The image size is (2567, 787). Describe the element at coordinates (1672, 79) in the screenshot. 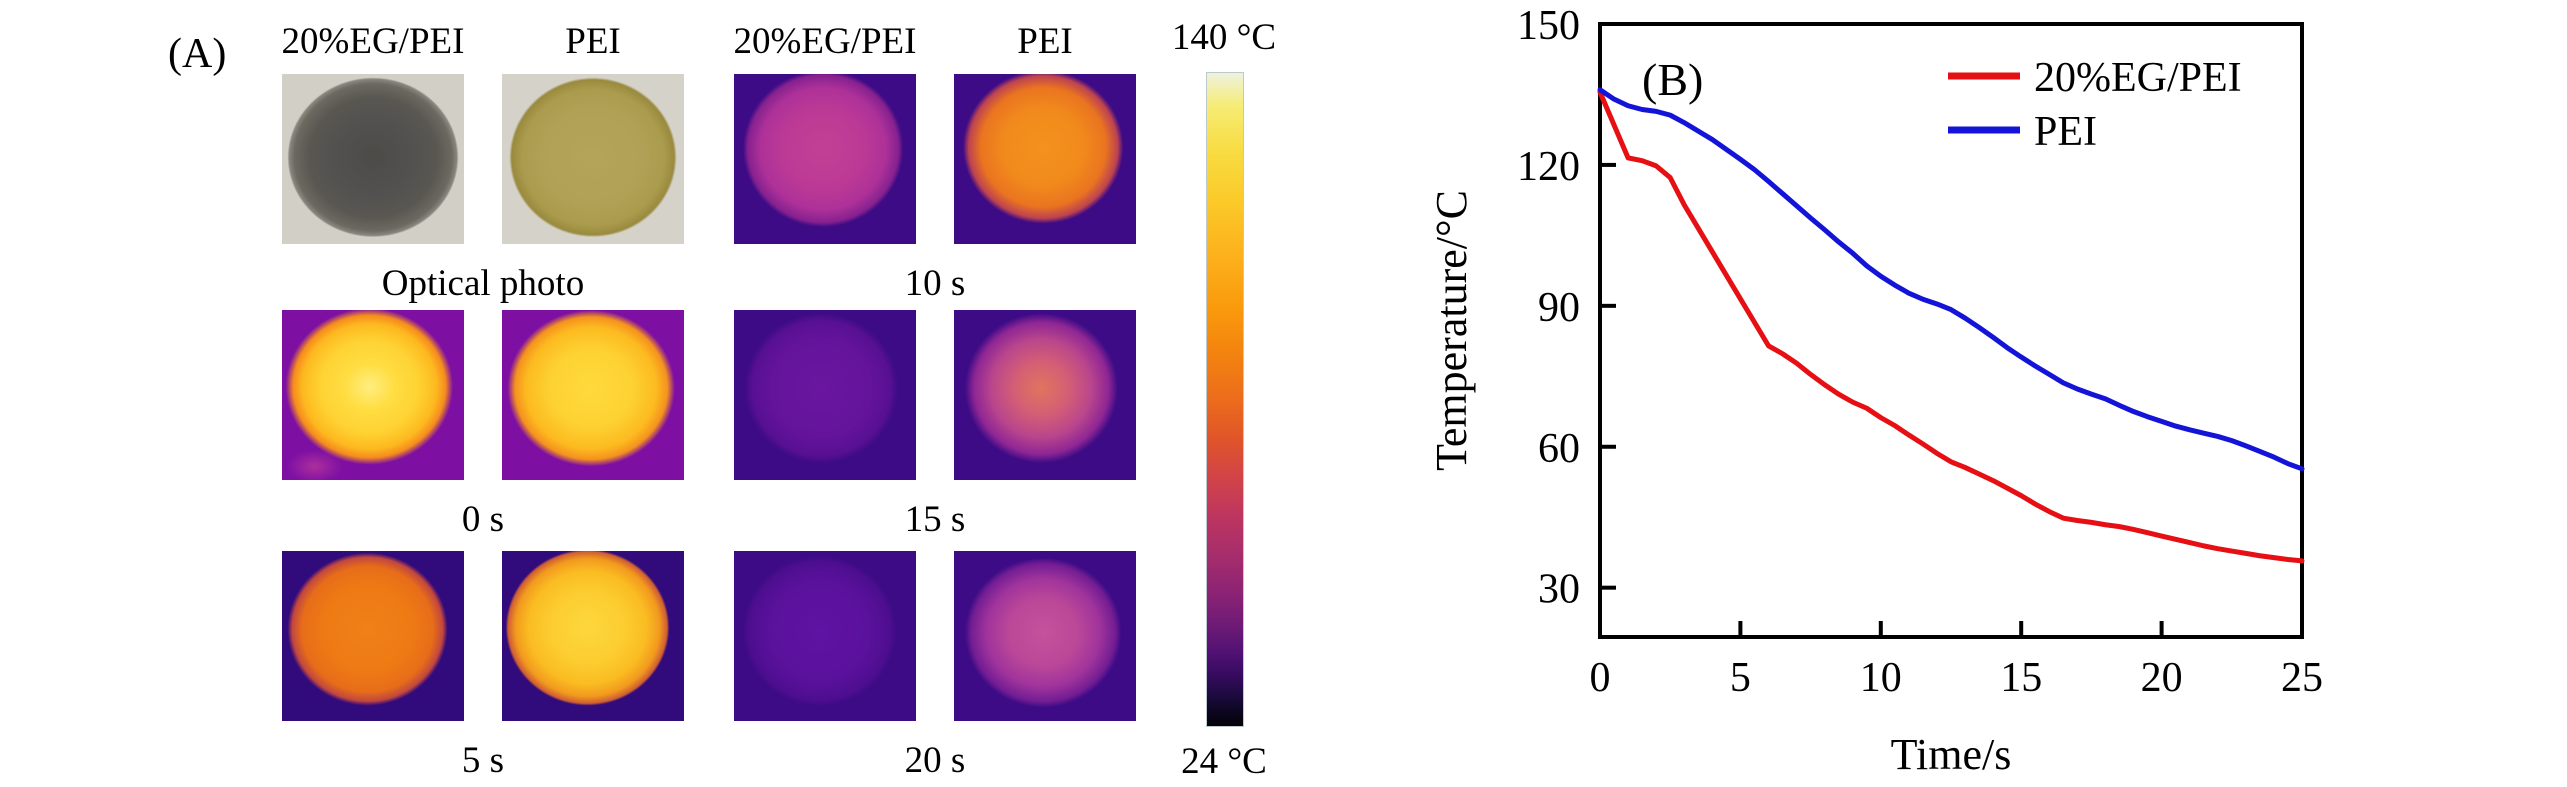

I see `panel-b-label: (B)` at that location.